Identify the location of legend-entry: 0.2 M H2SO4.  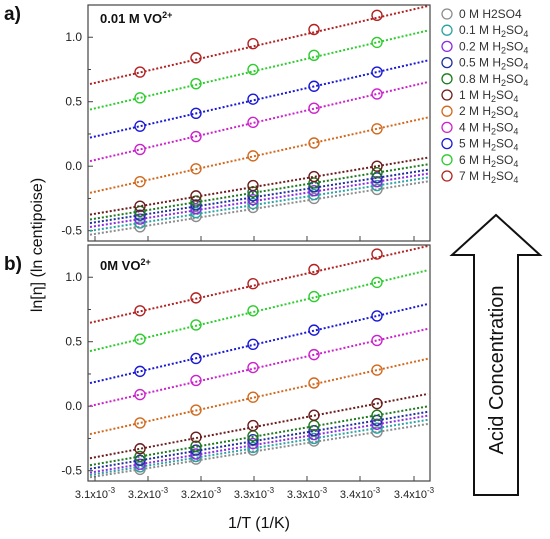
(493, 47).